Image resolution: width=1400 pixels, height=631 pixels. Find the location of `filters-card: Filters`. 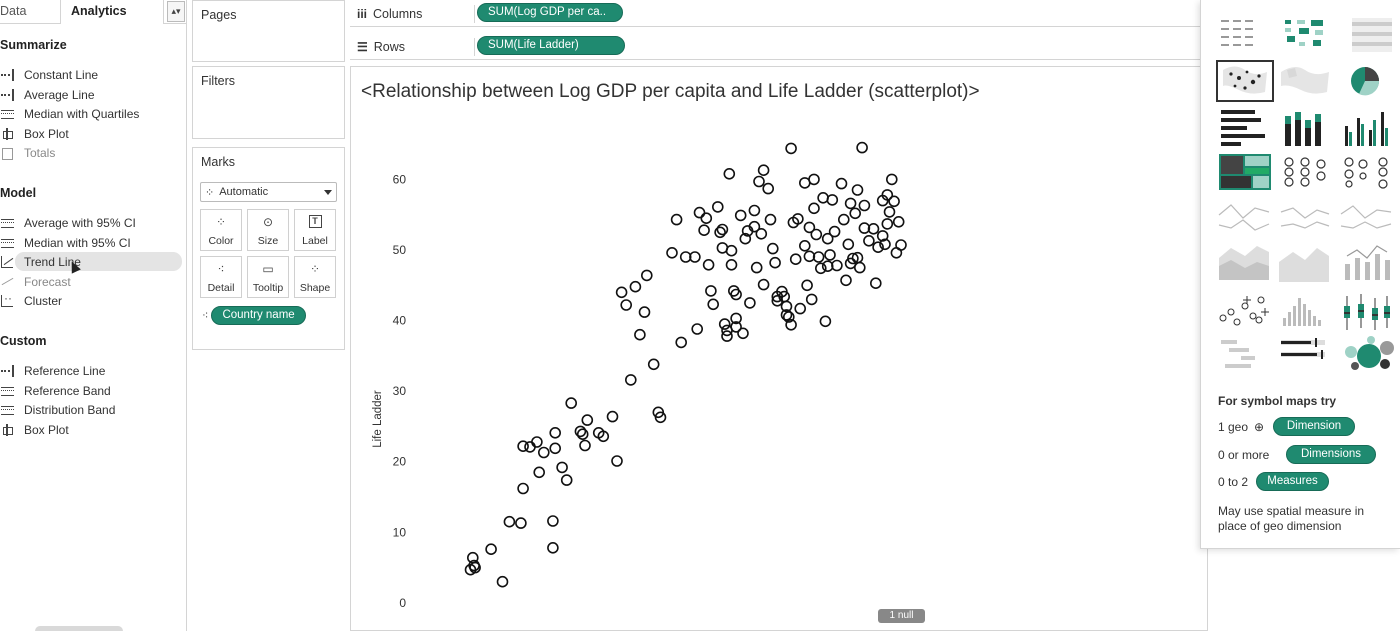

filters-card: Filters is located at coordinates (268, 102).